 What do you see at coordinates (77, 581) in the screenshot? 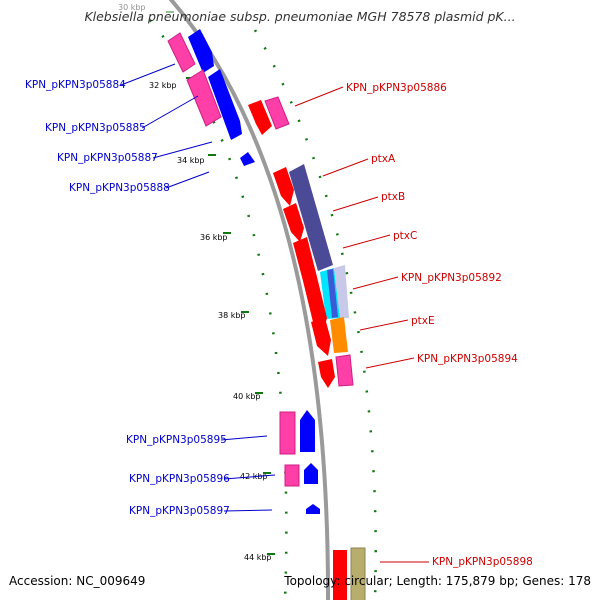
I see `accession-text: Accession: NC_009649` at bounding box center [77, 581].